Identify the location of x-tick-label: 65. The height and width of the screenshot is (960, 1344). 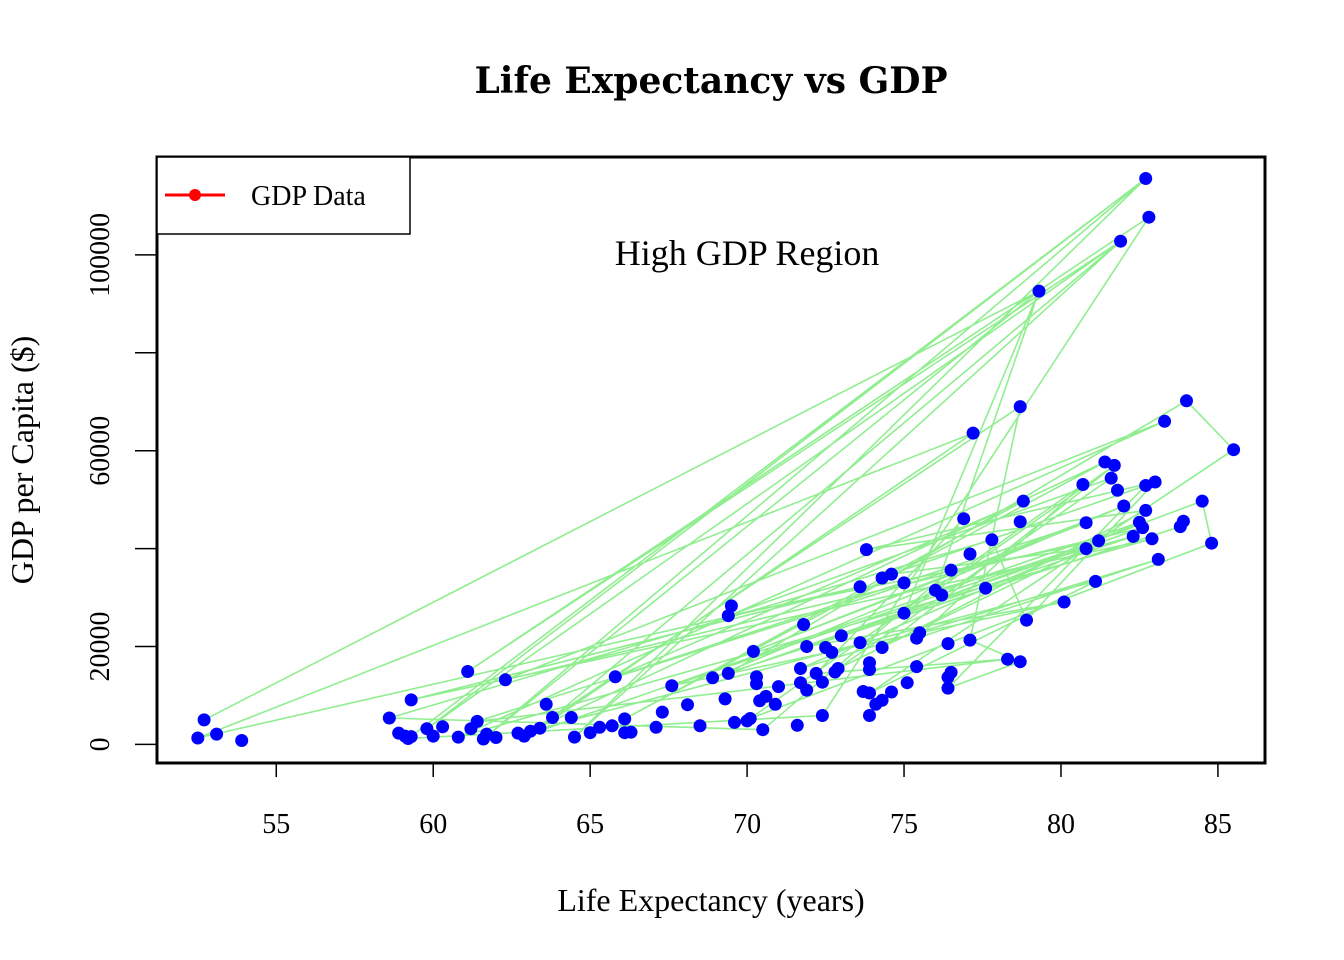
(590, 824).